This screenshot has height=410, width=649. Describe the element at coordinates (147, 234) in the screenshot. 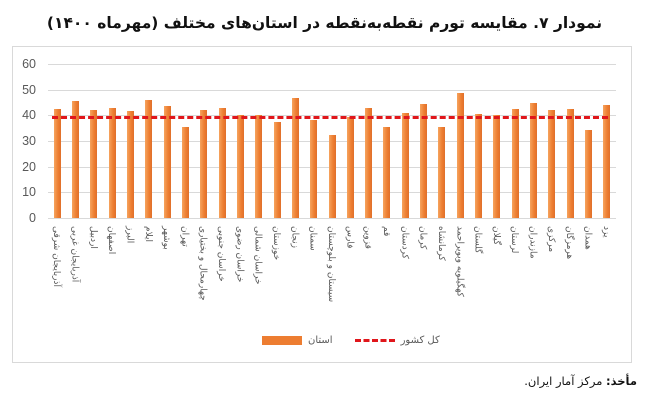

I see `x-tick-label: ایلام` at that location.